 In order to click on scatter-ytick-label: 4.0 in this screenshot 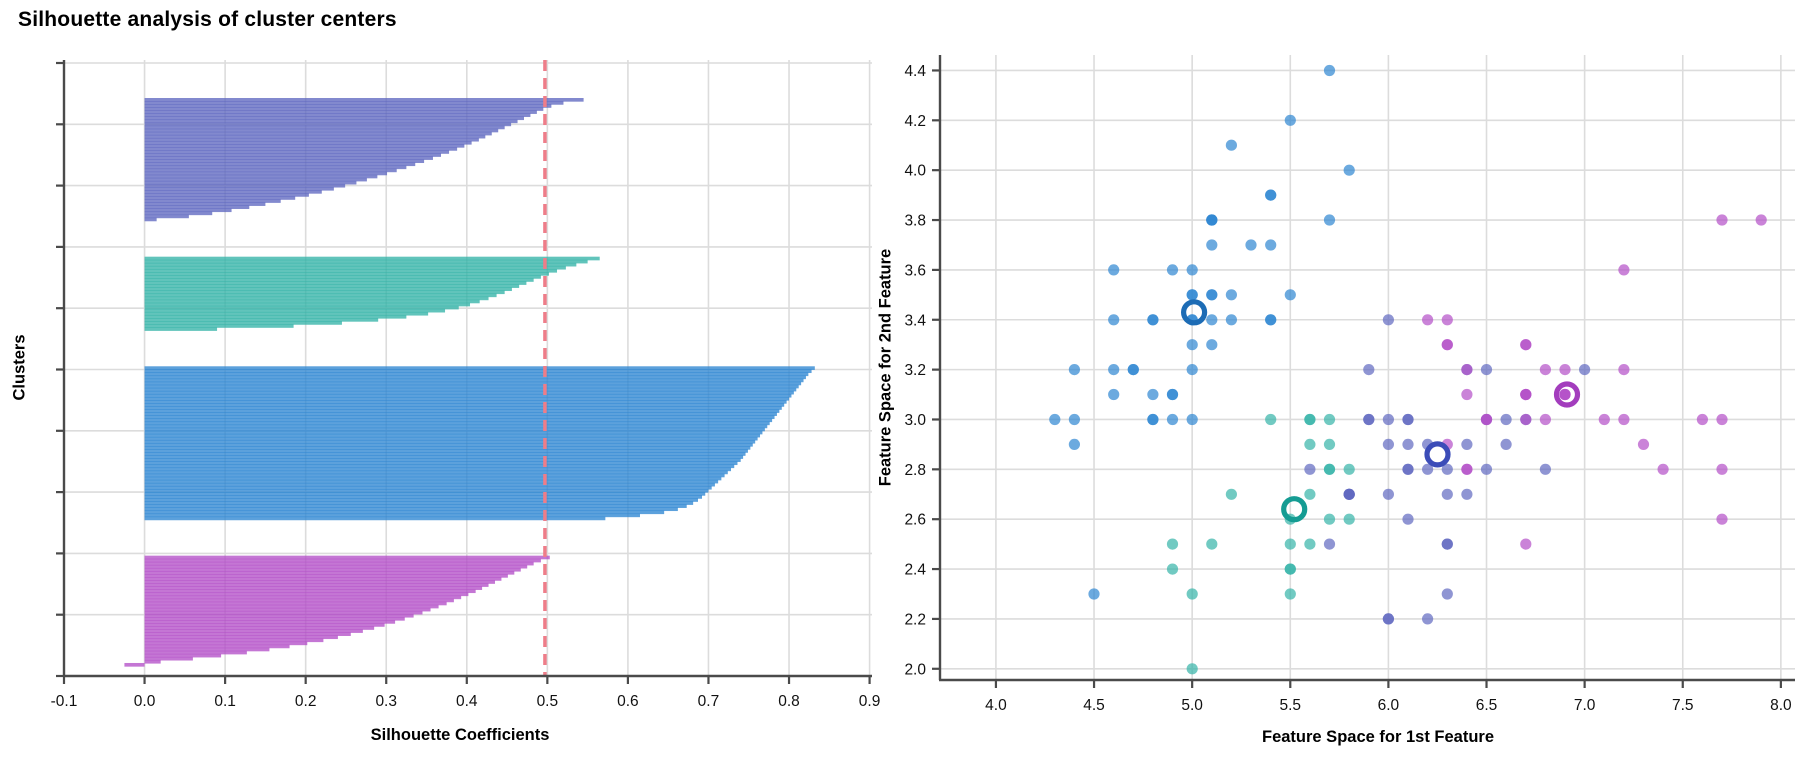, I will do `click(915, 171)`.